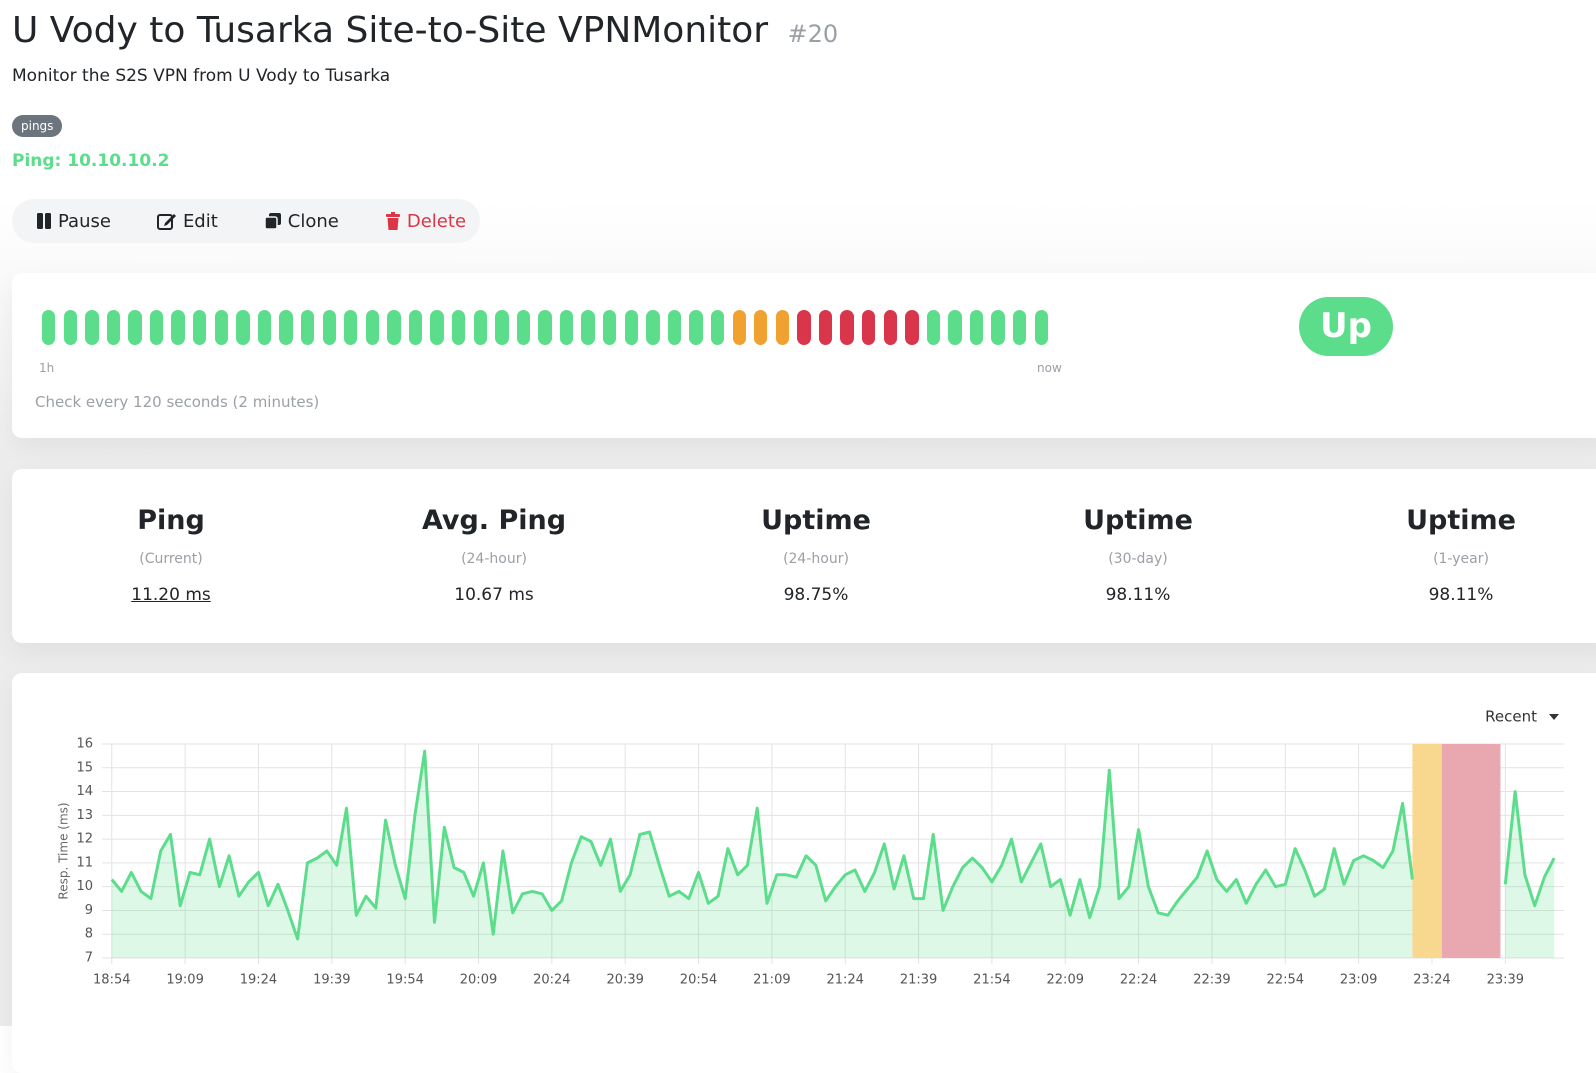 This screenshot has width=1596, height=1073. I want to click on y-tick-label: 12, so click(84, 839).